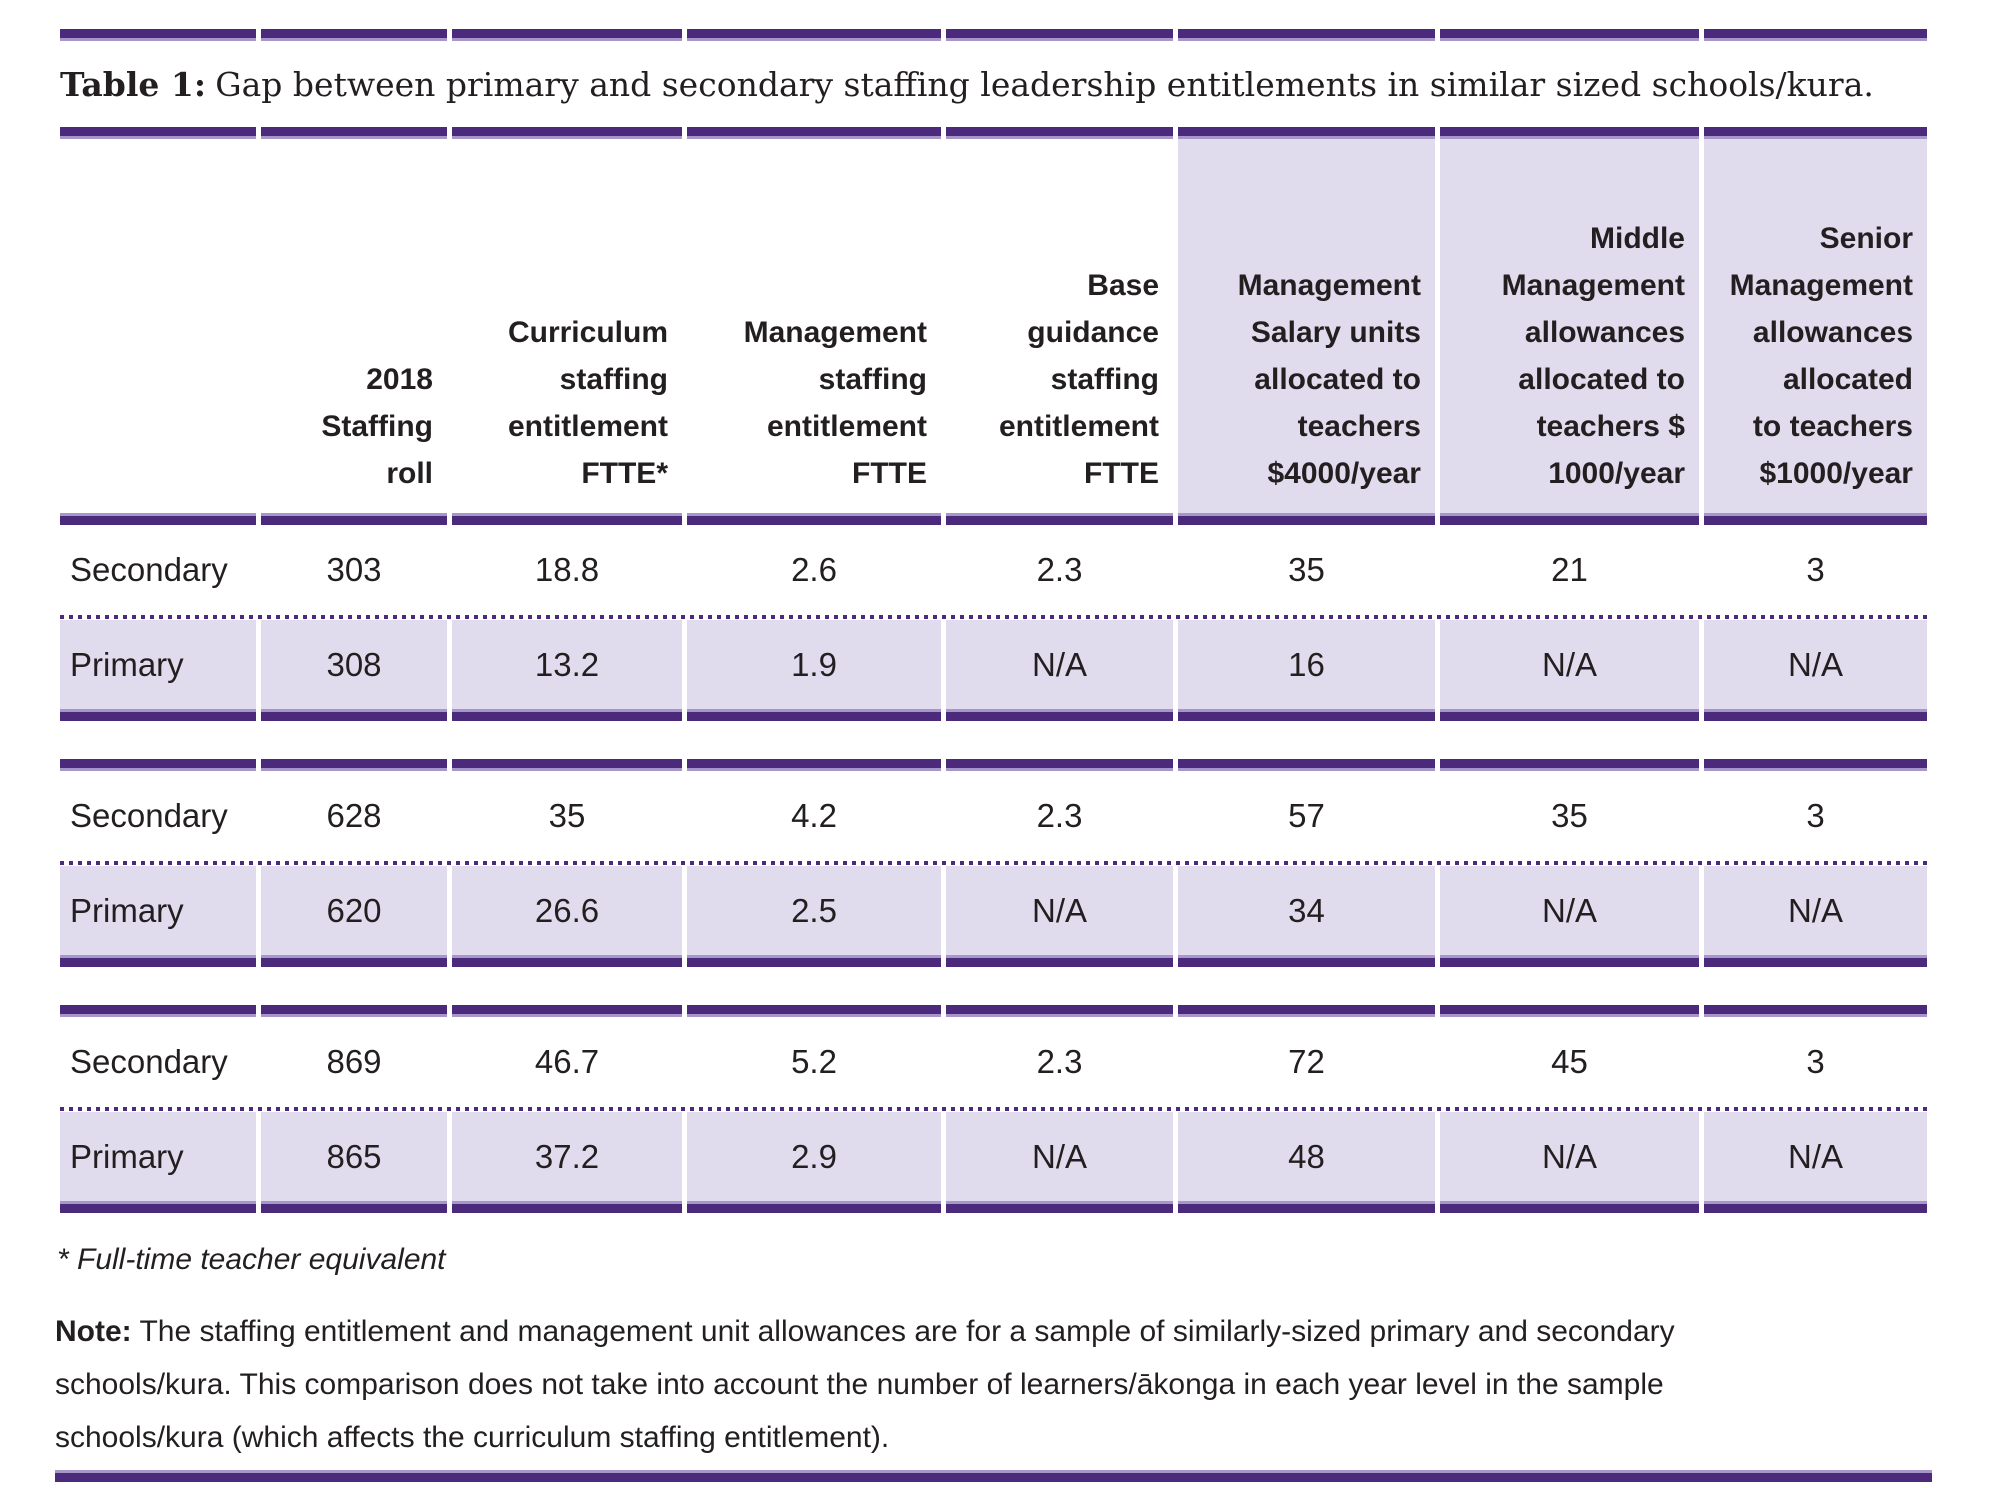  Describe the element at coordinates (567, 664) in the screenshot. I see `table-cell: 13.2` at that location.